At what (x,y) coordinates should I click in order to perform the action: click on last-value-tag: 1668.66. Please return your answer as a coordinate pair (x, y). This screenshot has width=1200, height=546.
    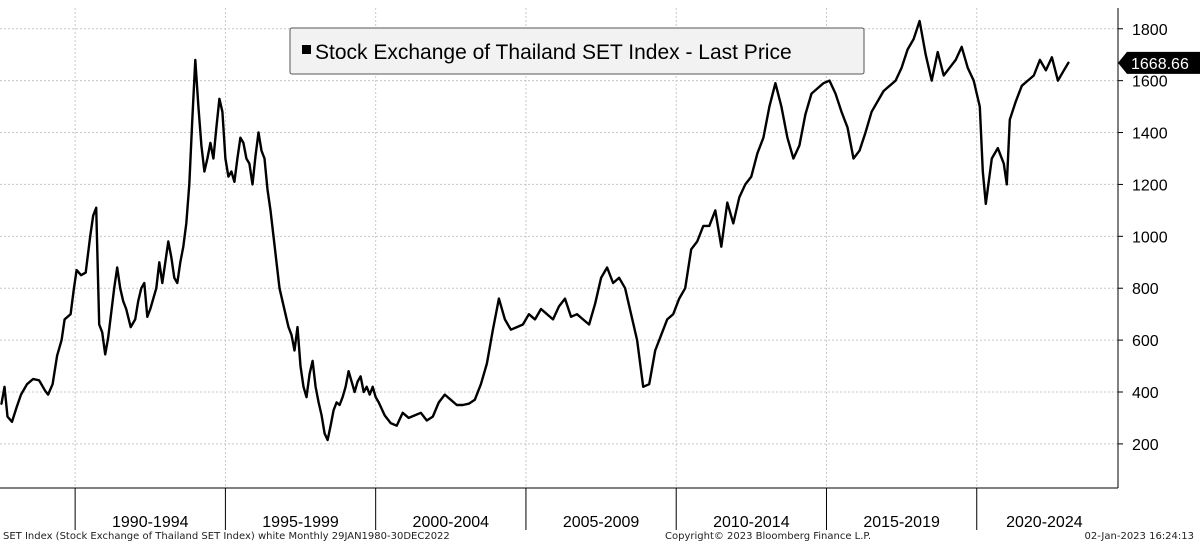
    Looking at the image, I should click on (1159, 62).